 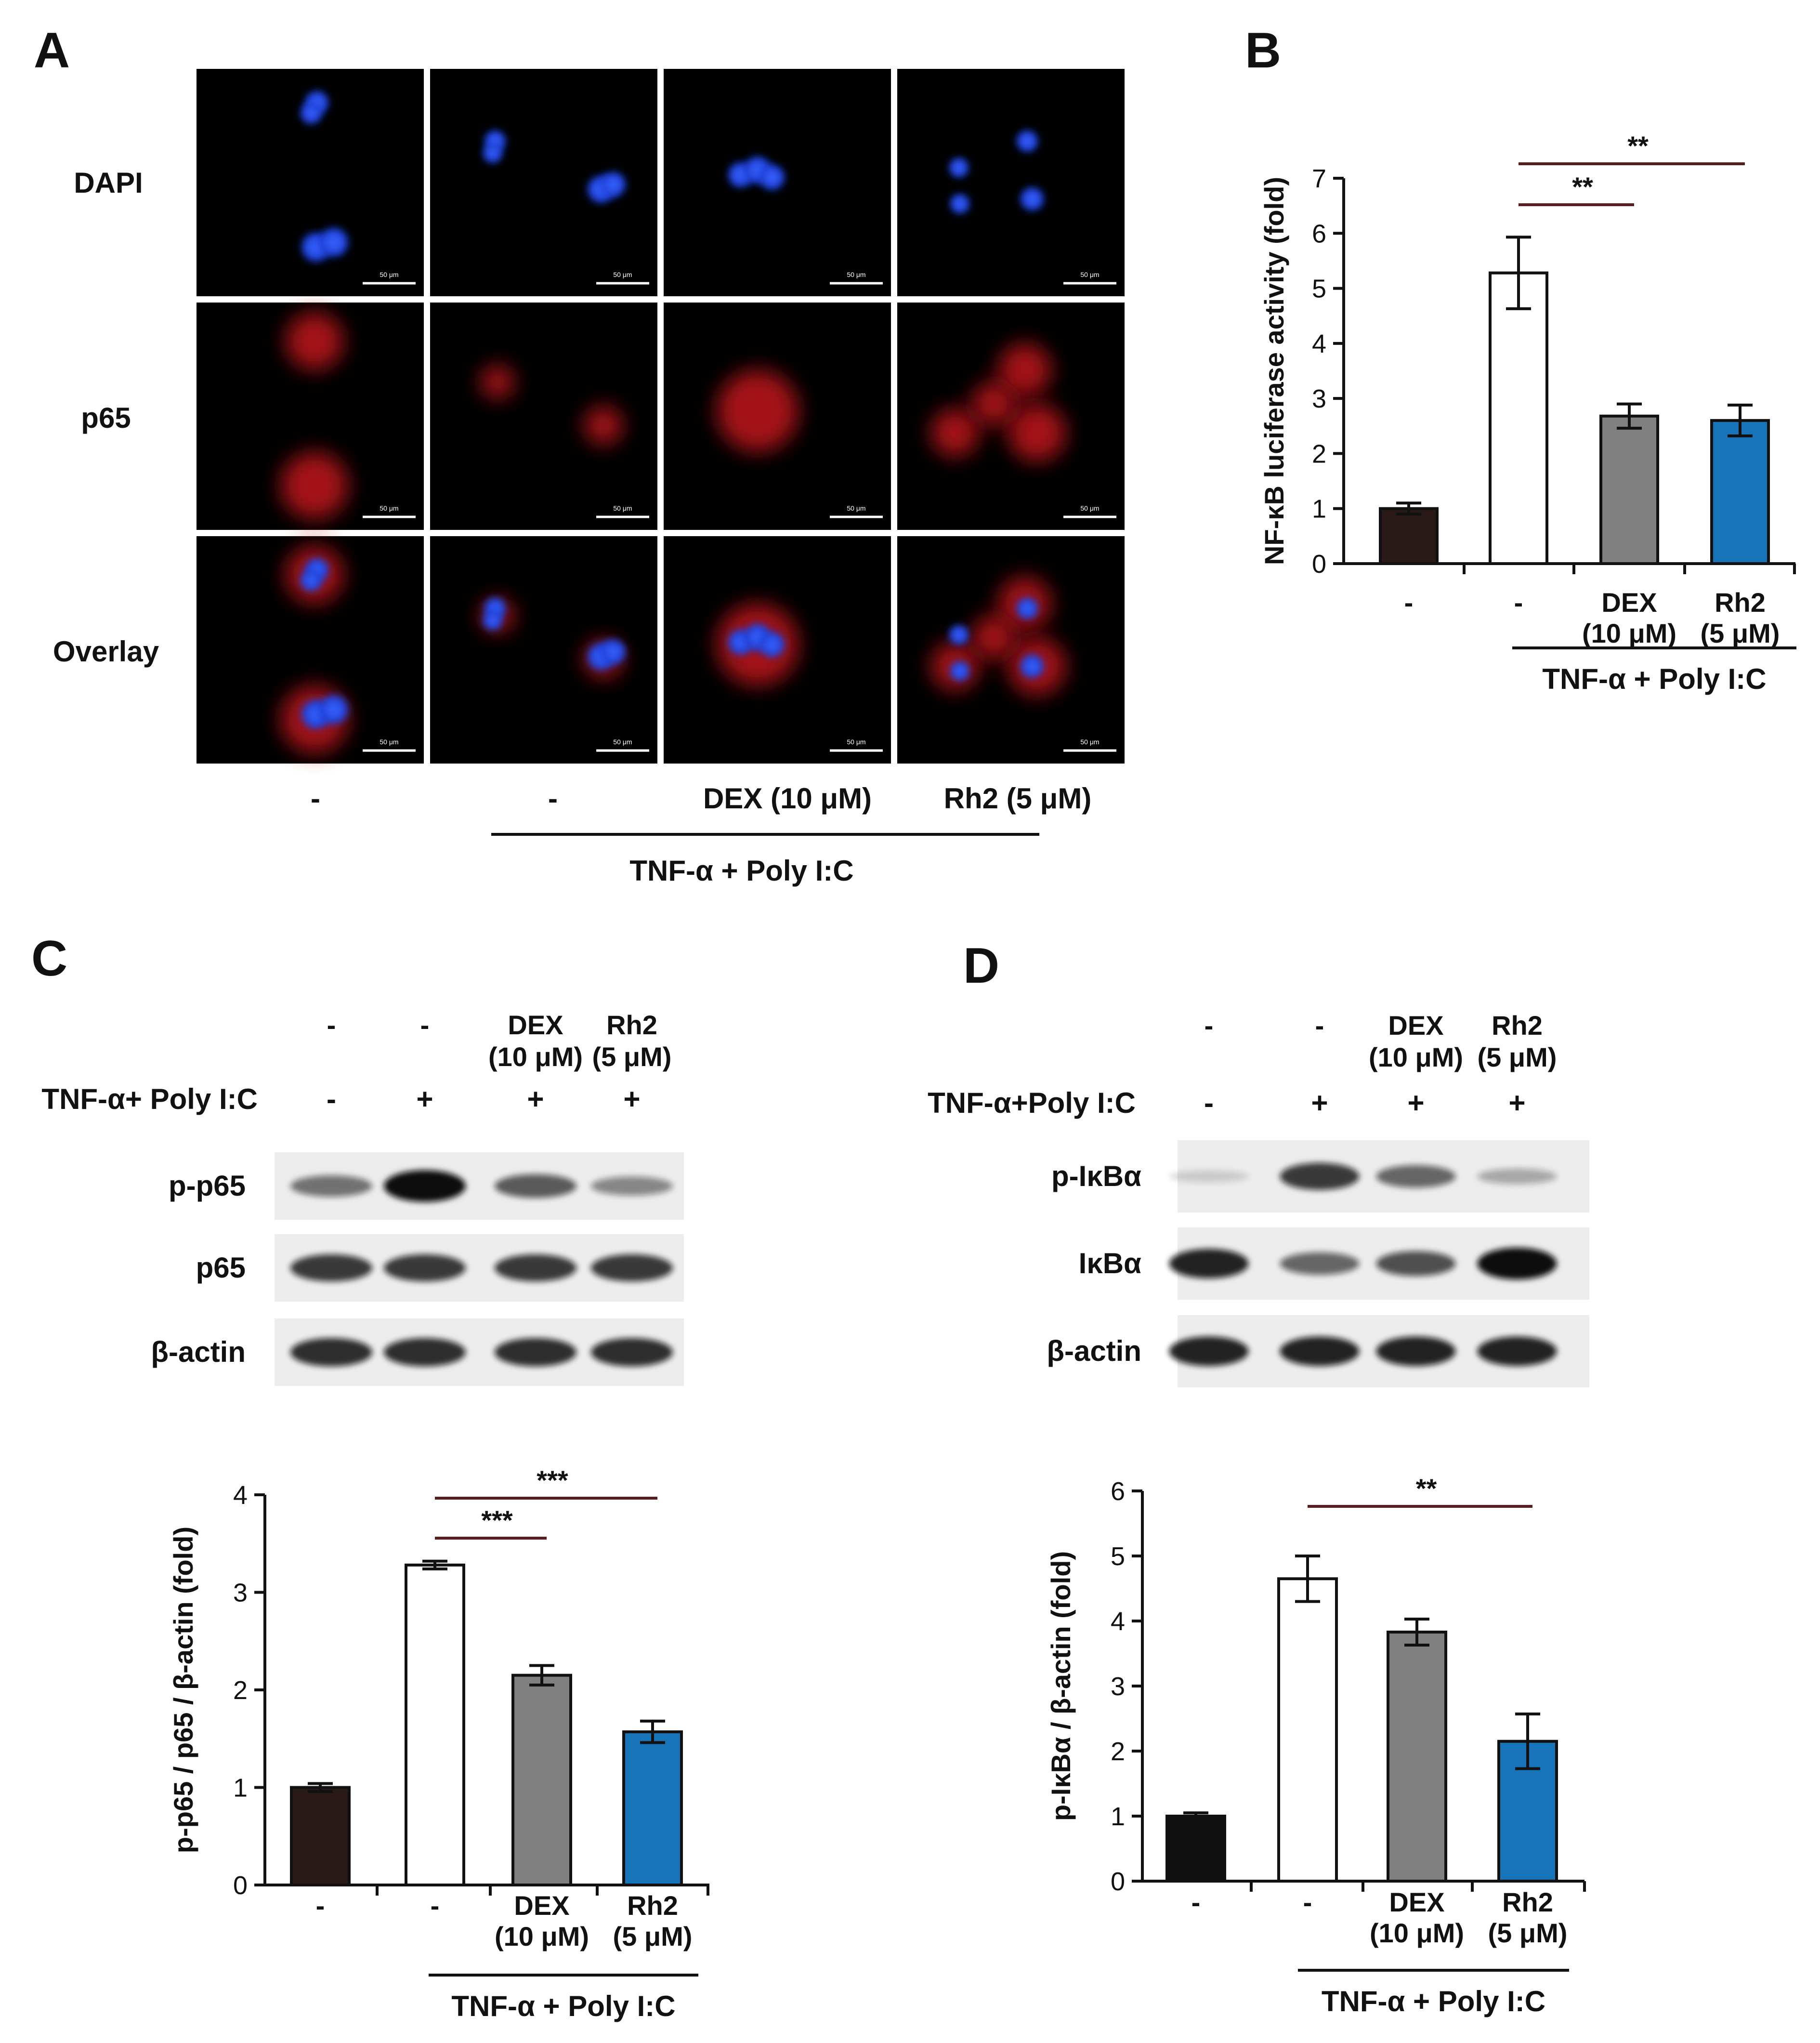 What do you see at coordinates (1434, 2001) in the screenshot?
I see `group-label: TNF-α + Poly I:C` at bounding box center [1434, 2001].